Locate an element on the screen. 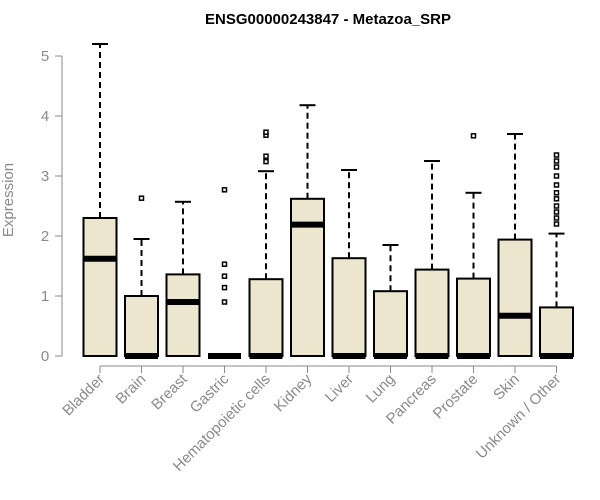 This screenshot has width=600, height=500. y-tick-label: 5 is located at coordinates (45, 56).